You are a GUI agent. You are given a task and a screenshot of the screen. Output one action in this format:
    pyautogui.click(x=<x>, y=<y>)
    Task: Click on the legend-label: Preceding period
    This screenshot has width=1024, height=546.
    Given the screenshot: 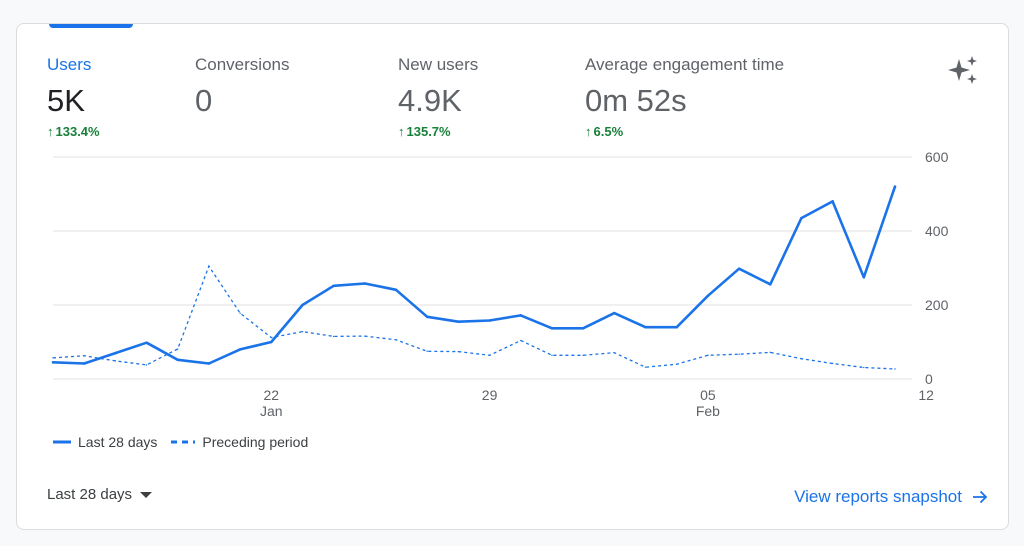 What is the action you would take?
    pyautogui.click(x=255, y=442)
    